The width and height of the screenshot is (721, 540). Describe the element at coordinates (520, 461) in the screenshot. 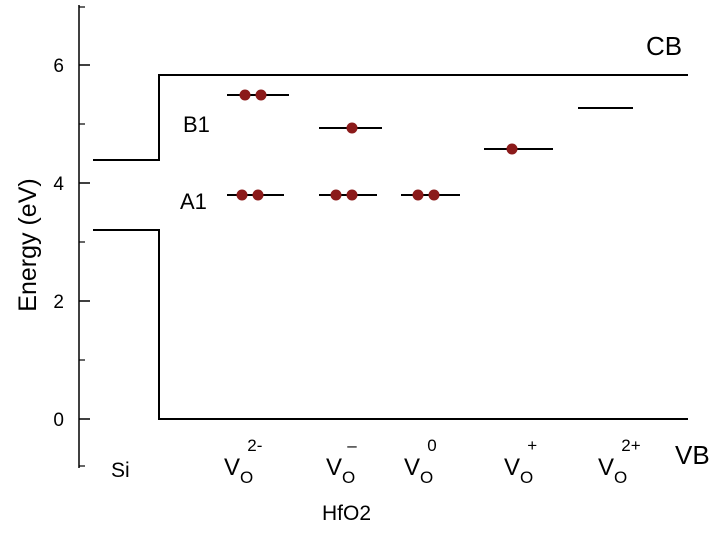

I see `vacancy-label-vo-plus: VO+` at that location.